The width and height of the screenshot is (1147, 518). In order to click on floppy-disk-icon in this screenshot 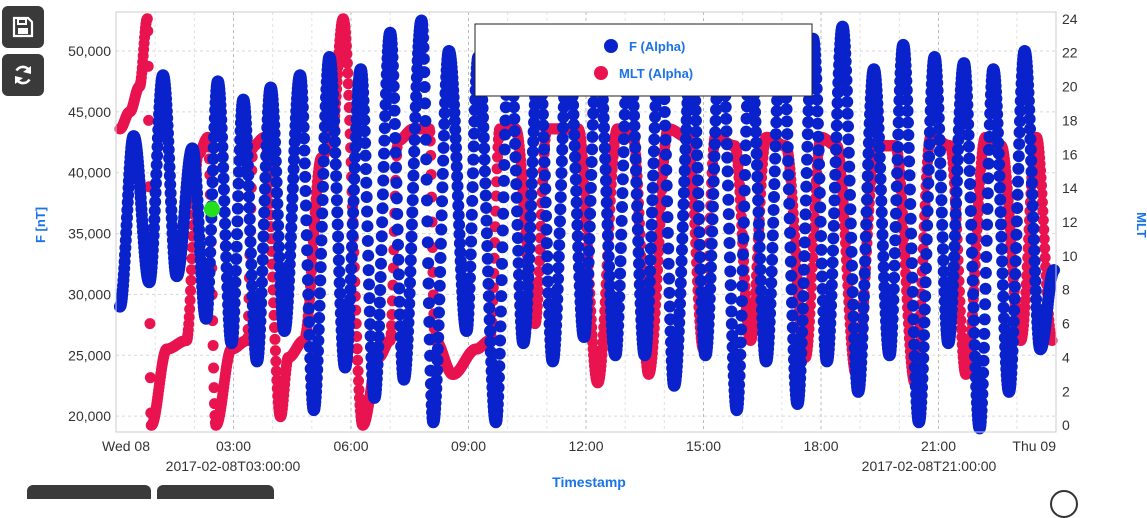, I will do `click(23, 27)`.